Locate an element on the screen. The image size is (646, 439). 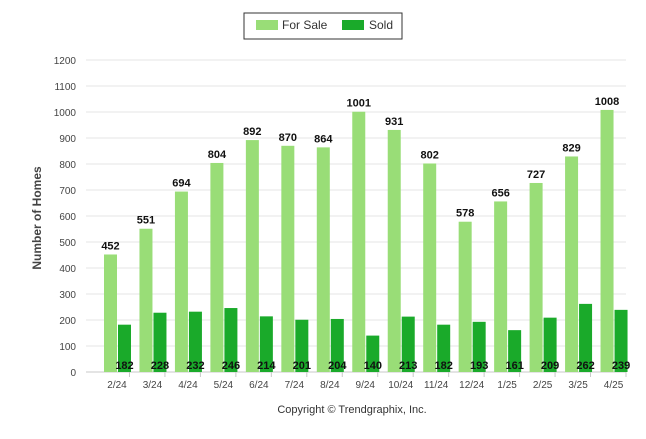
data-label-sold: 213 is located at coordinates (408, 366).